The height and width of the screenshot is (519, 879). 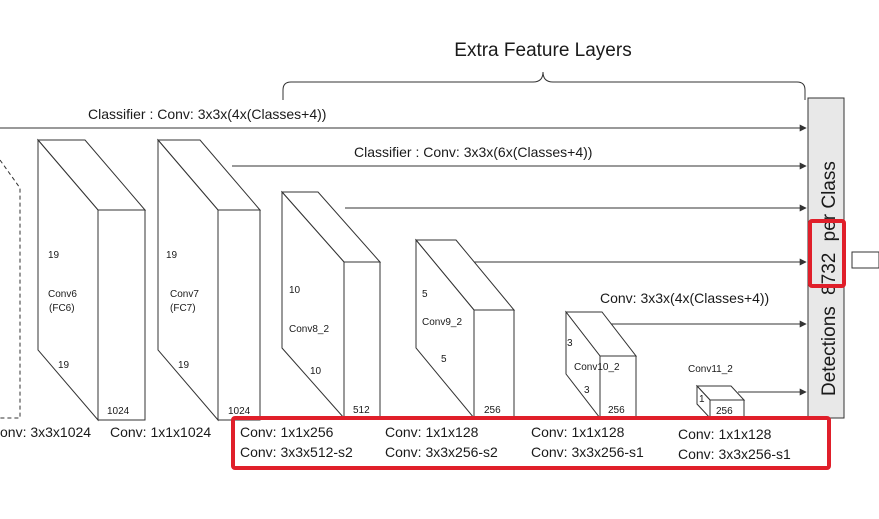 What do you see at coordinates (570, 343) in the screenshot?
I see `conv10-dim-top: 3` at bounding box center [570, 343].